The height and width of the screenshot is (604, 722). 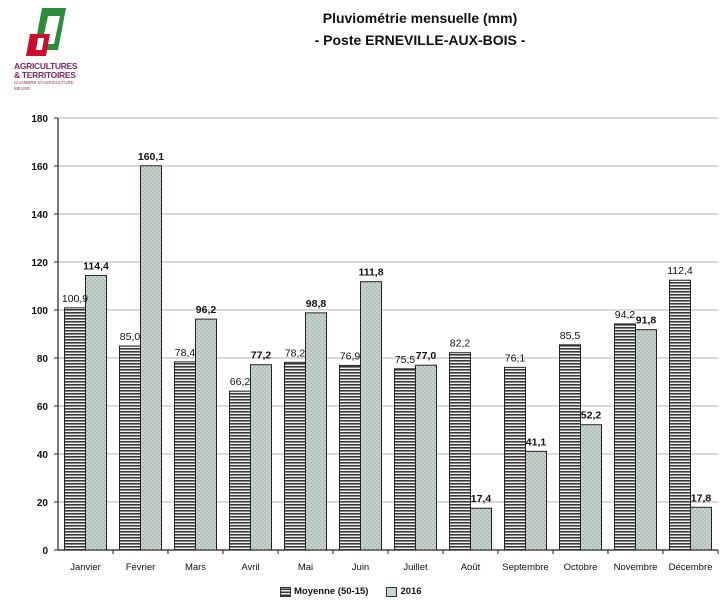 What do you see at coordinates (240, 382) in the screenshot?
I see `data-label-moyenne: 66,2` at bounding box center [240, 382].